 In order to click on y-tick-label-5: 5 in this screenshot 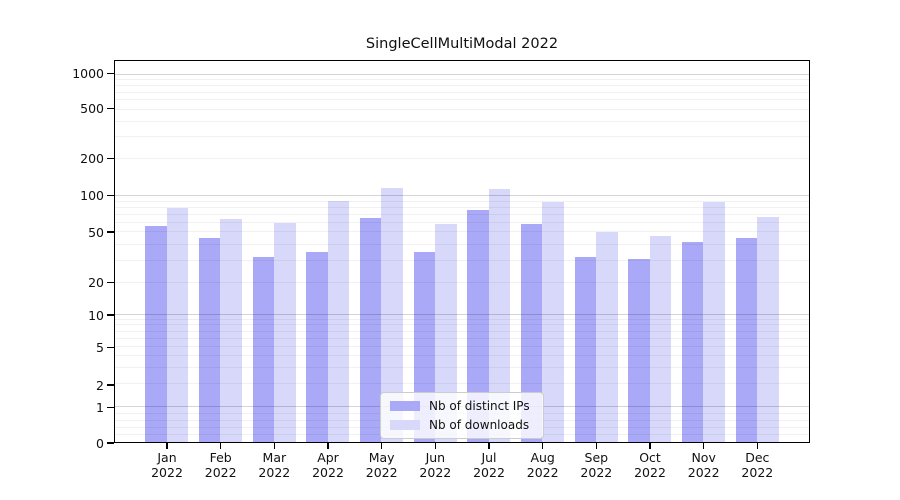, I will do `click(100, 348)`.